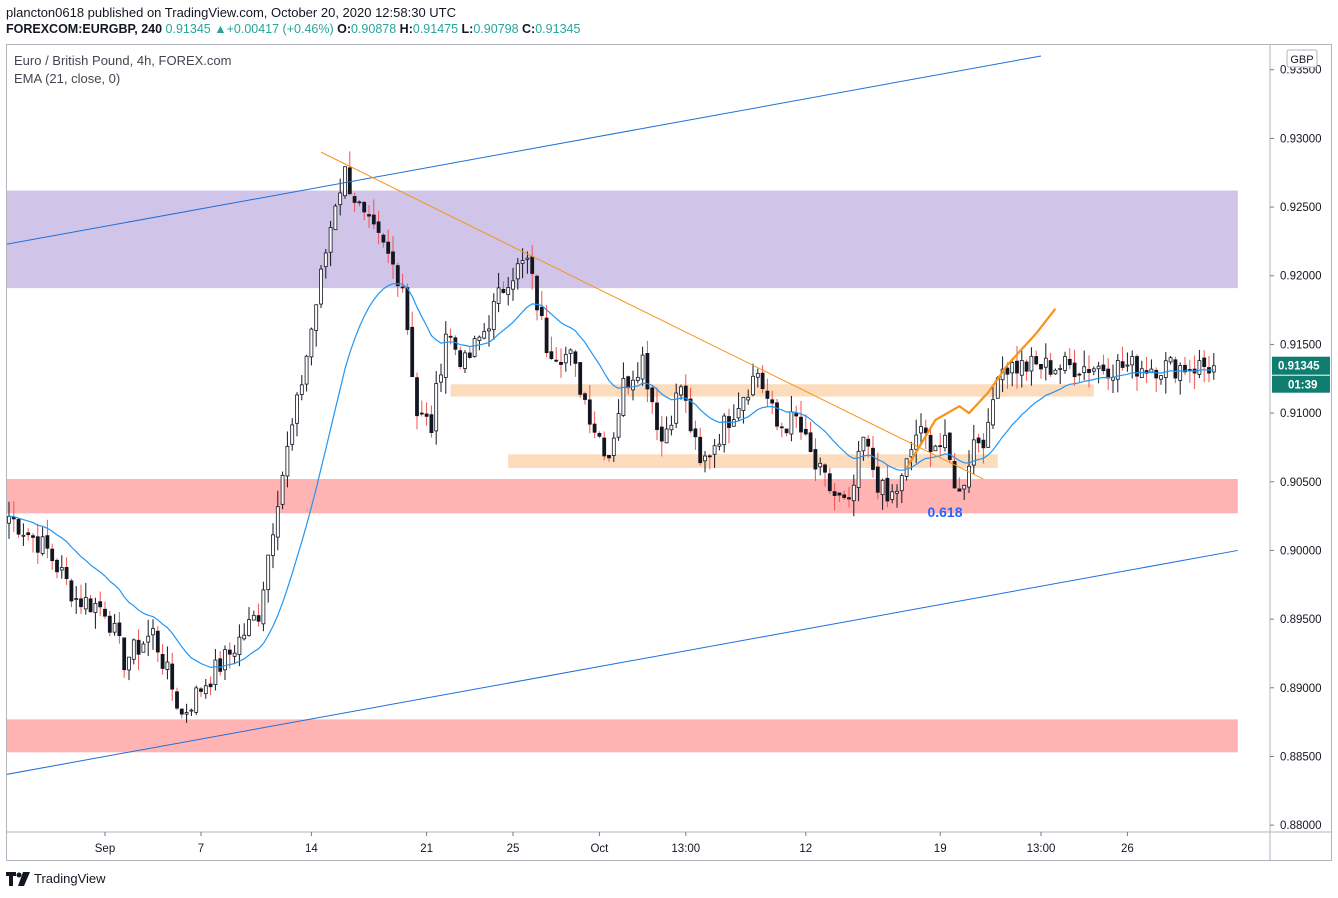 The width and height of the screenshot is (1338, 898). I want to click on y-tick-label: 0.92500, so click(1301, 208).